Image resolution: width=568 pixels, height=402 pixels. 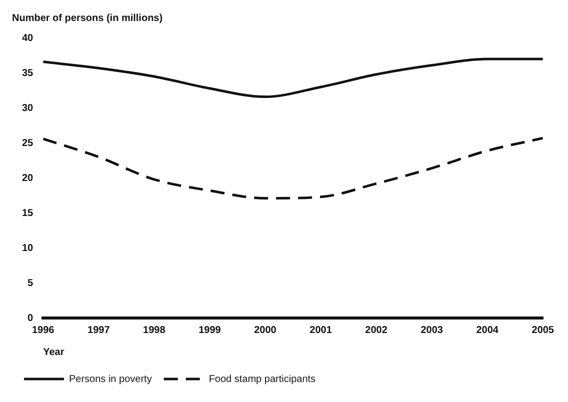 What do you see at coordinates (210, 330) in the screenshot?
I see `x-tick-label: 1999` at bounding box center [210, 330].